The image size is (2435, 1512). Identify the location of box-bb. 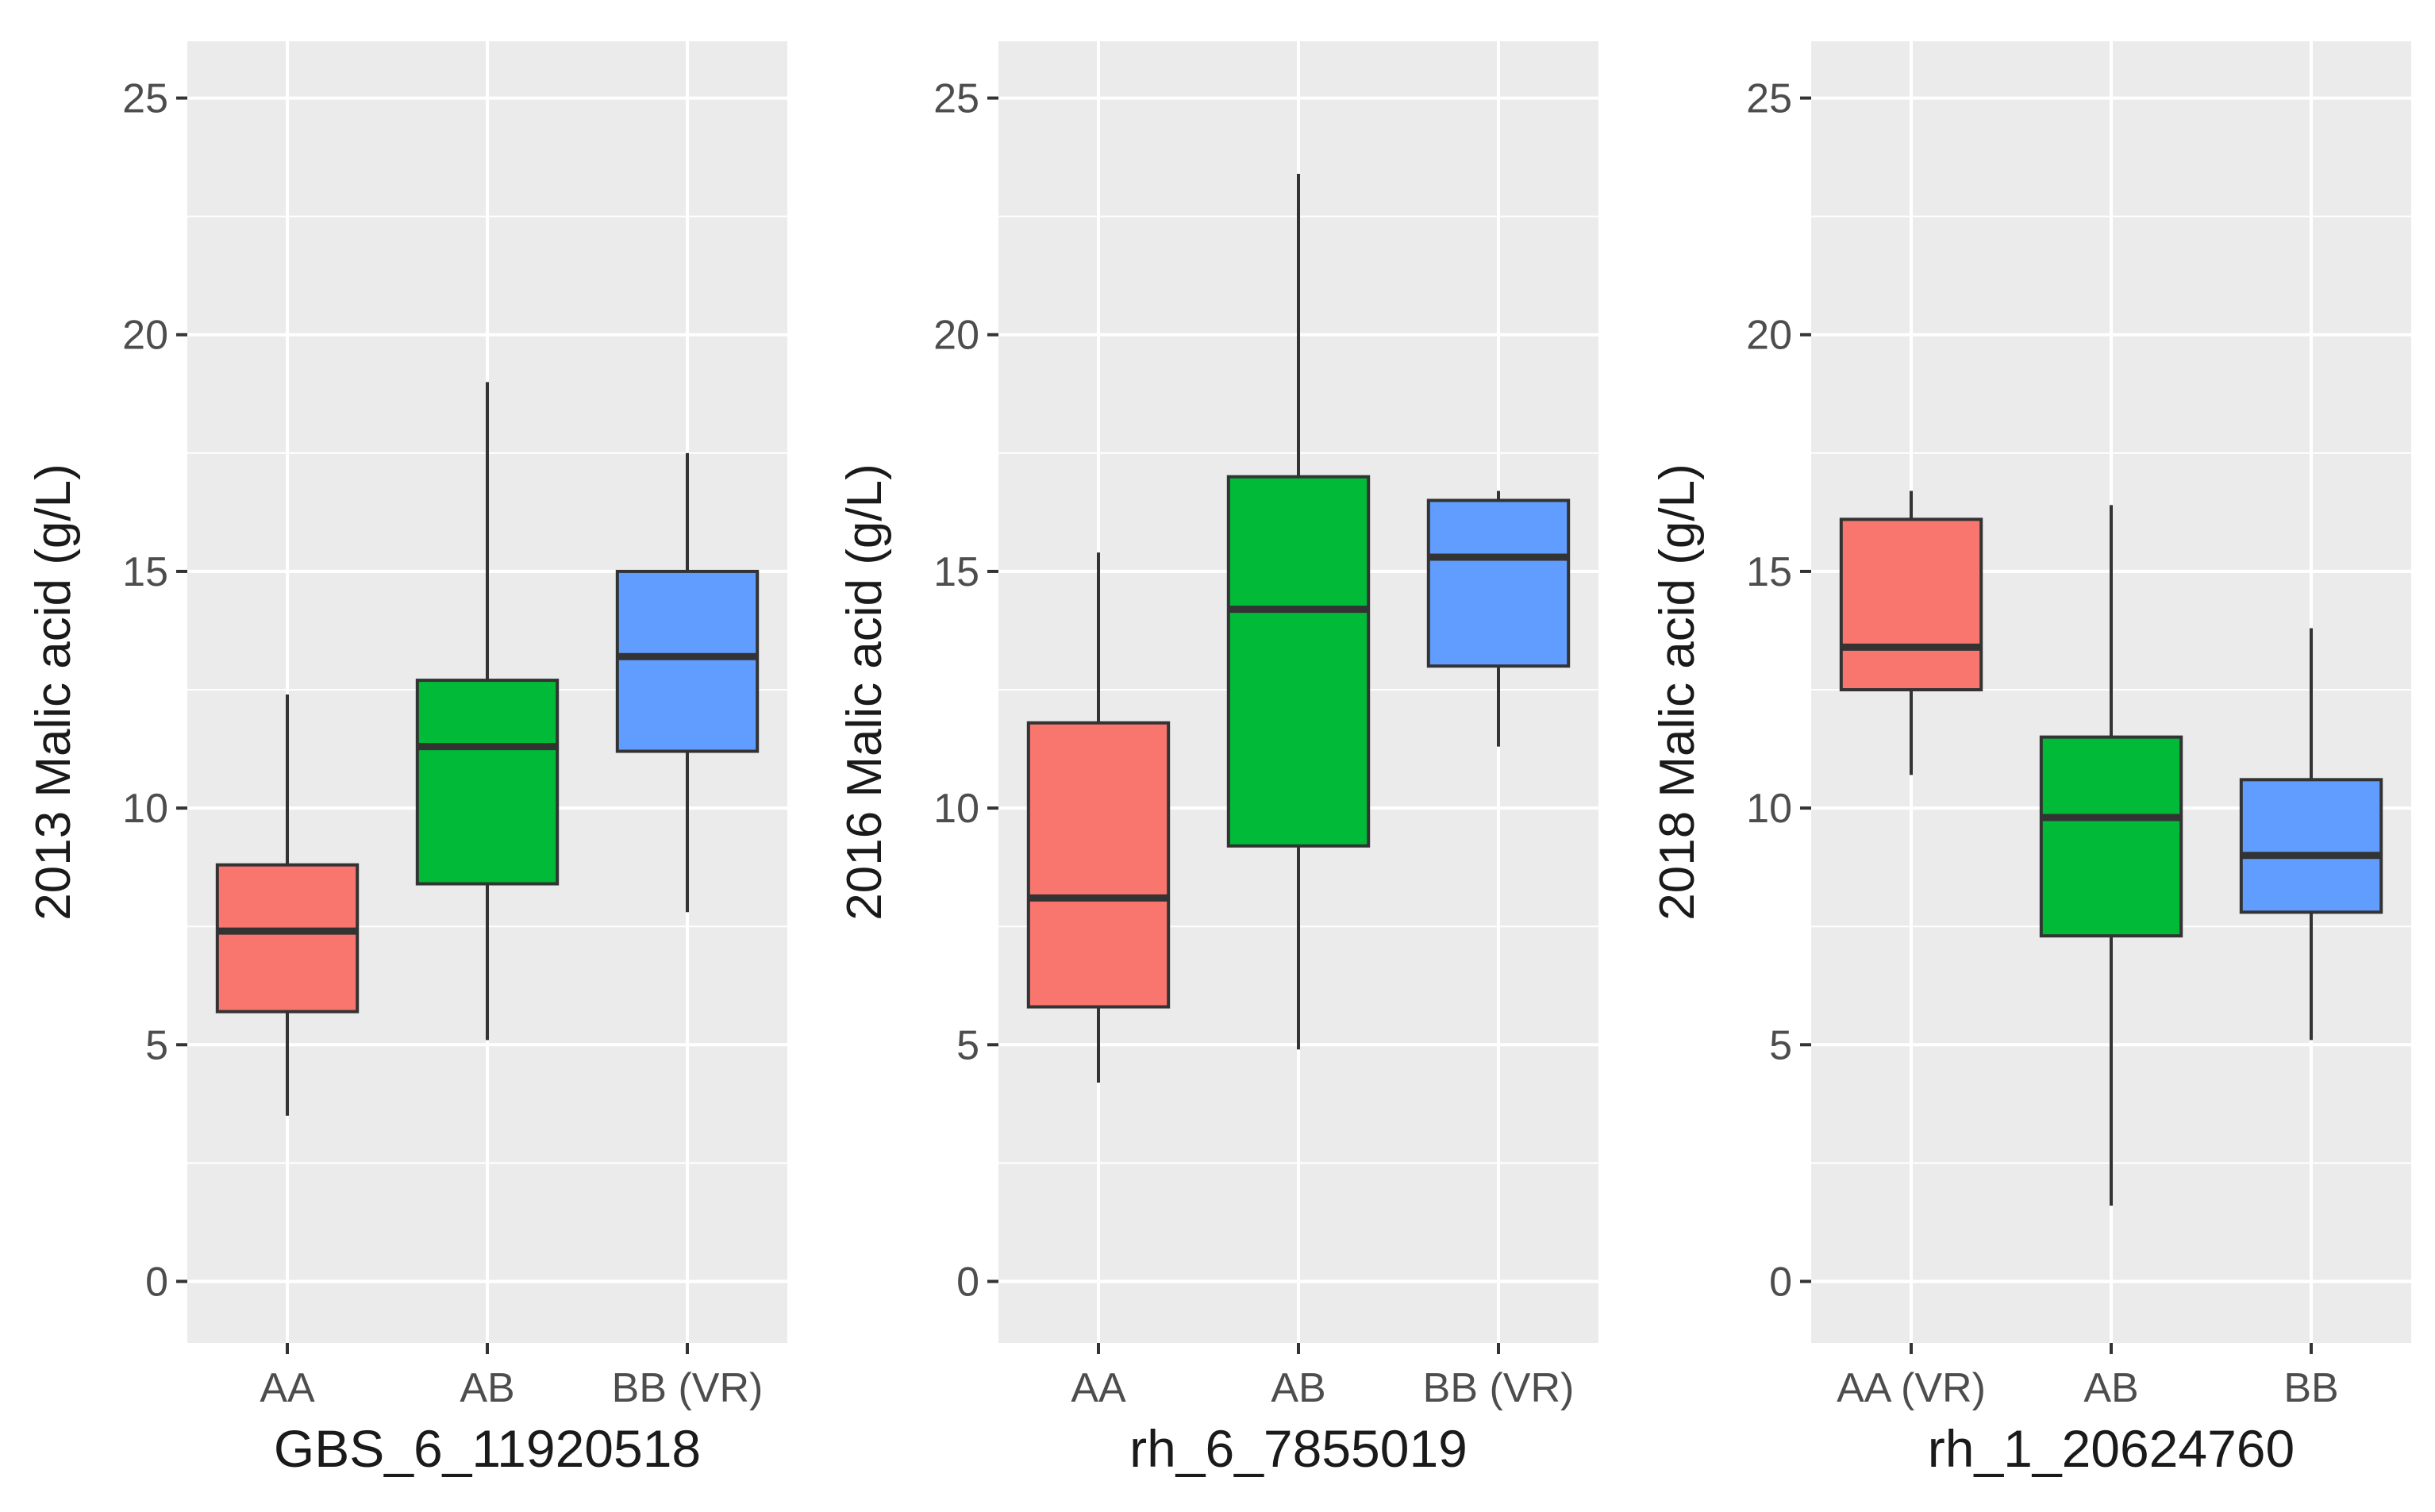
(2311, 834).